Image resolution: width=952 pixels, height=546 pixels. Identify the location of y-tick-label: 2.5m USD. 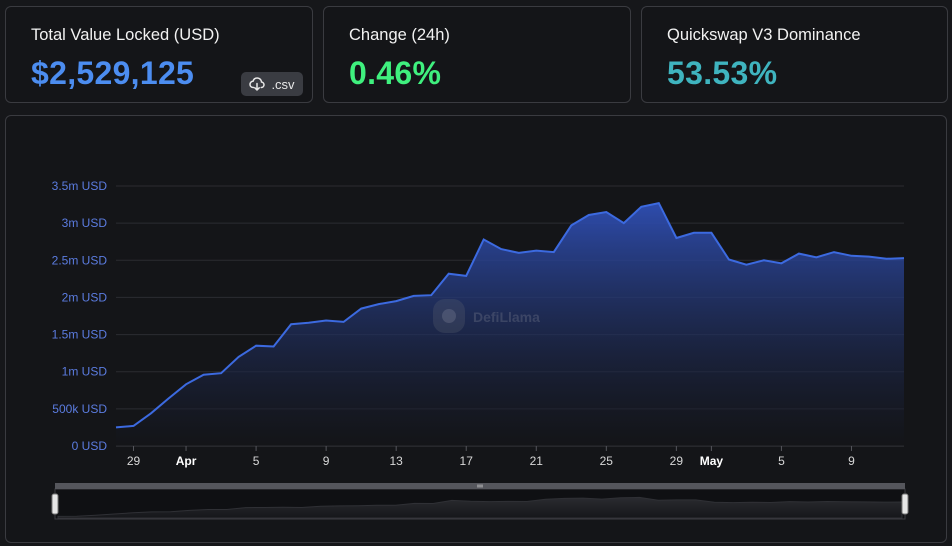
(80, 260).